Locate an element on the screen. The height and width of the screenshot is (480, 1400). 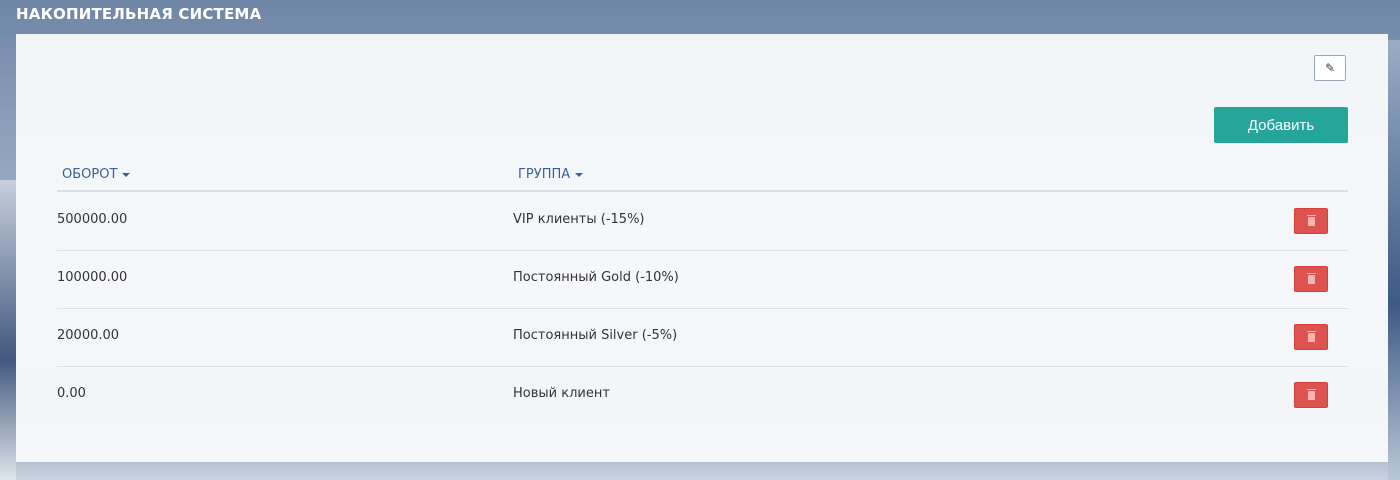
pencil-icon: ✎ is located at coordinates (1330, 68).